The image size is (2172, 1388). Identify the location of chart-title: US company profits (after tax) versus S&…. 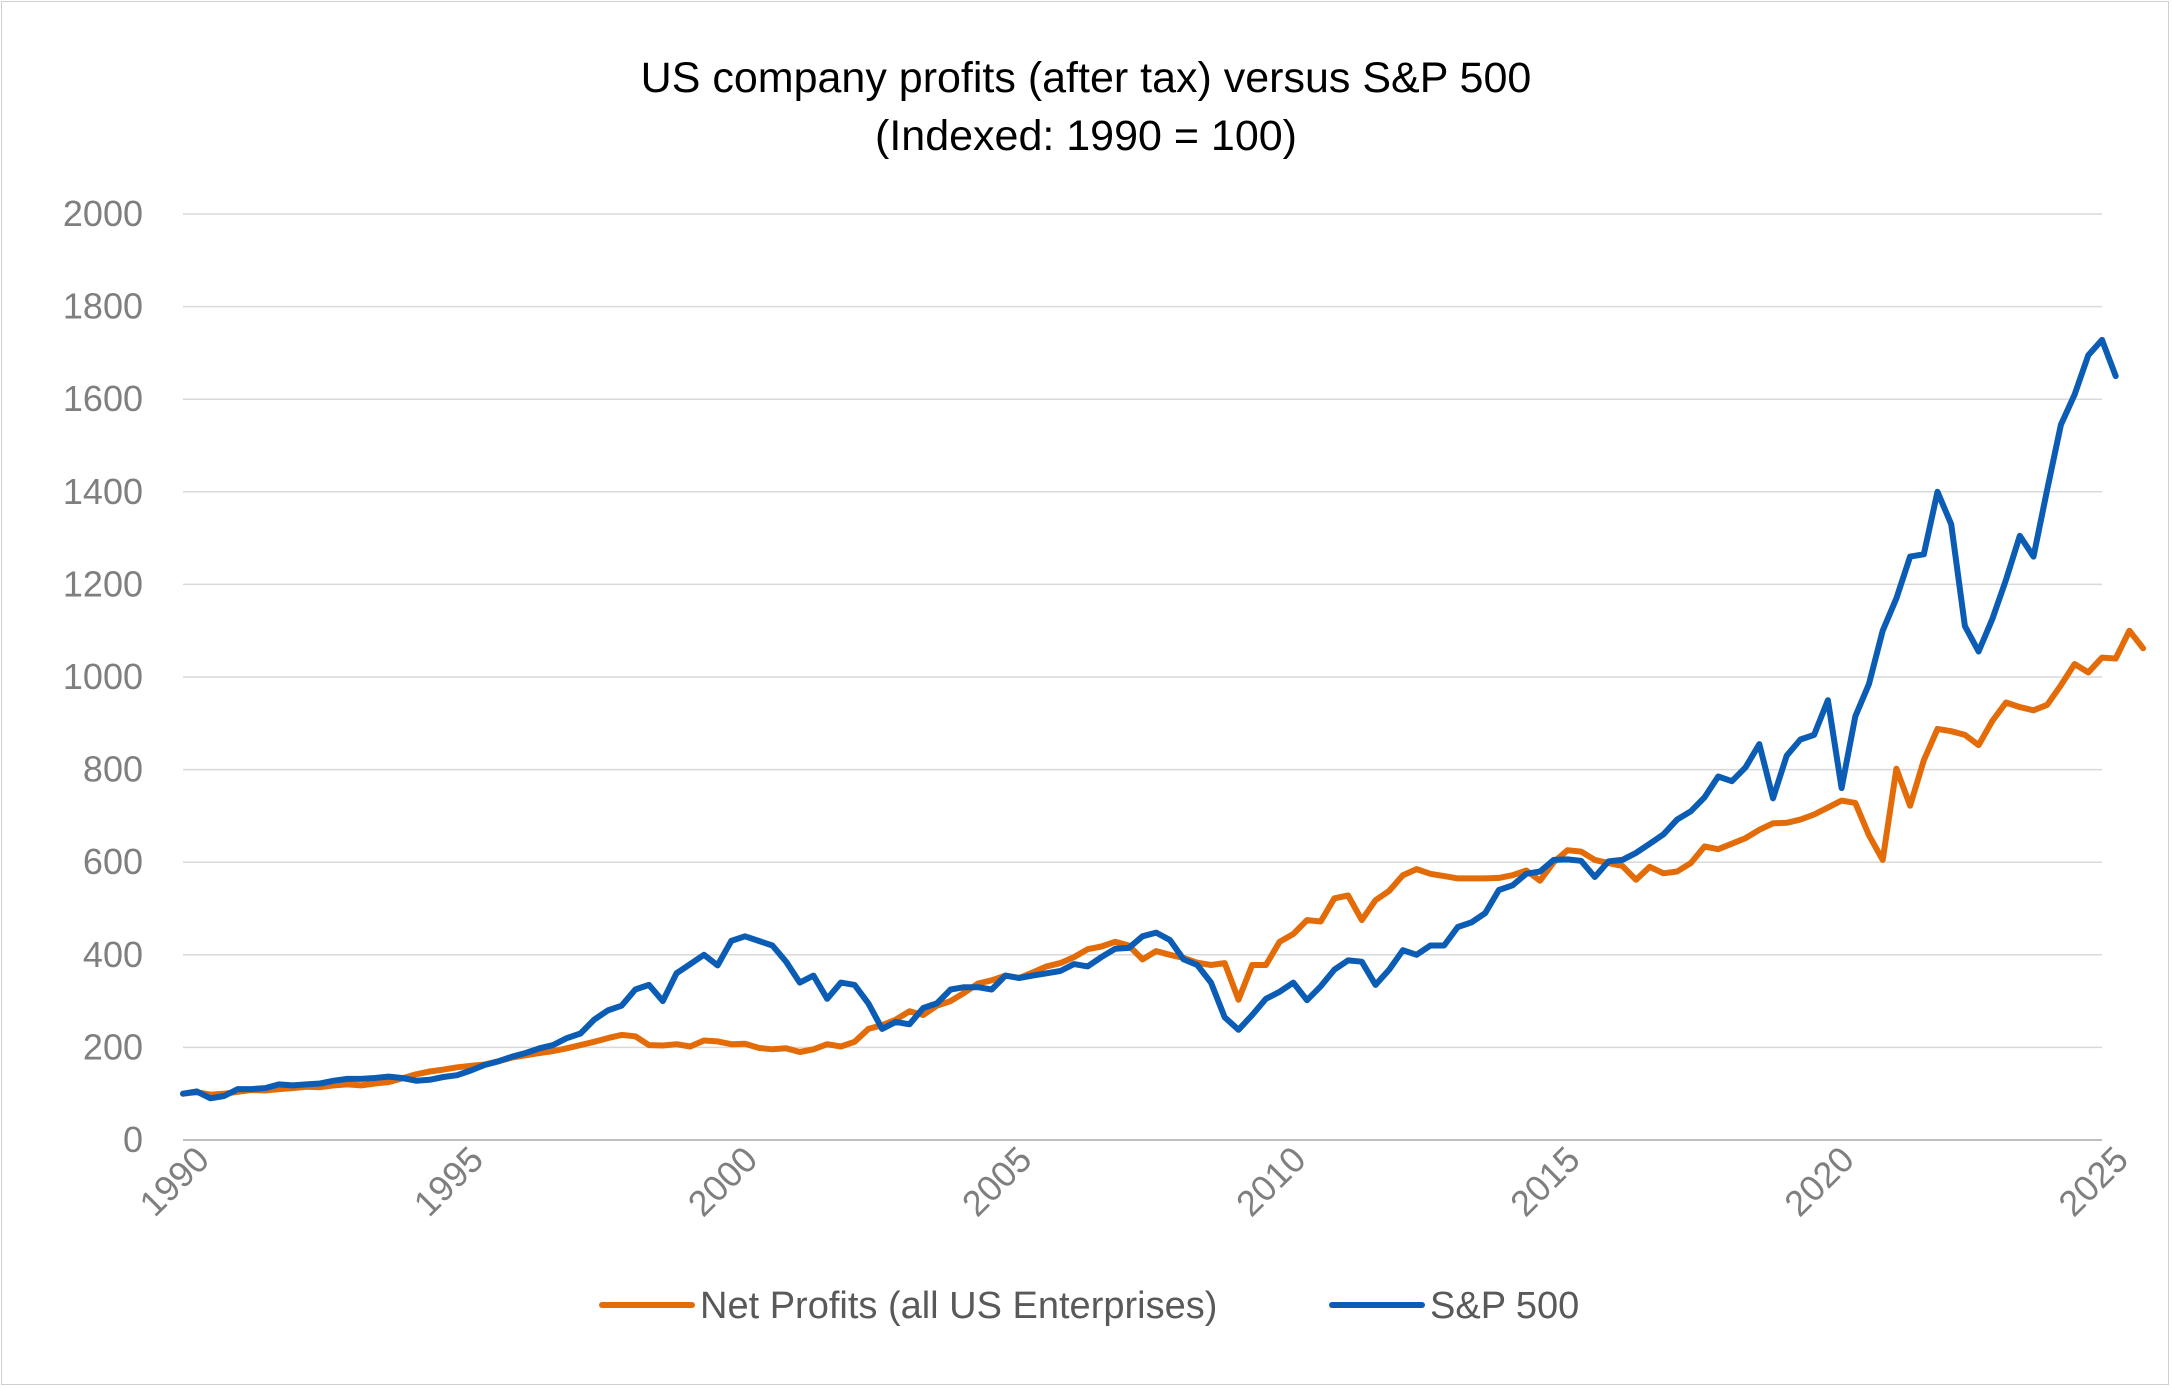
(1086, 78).